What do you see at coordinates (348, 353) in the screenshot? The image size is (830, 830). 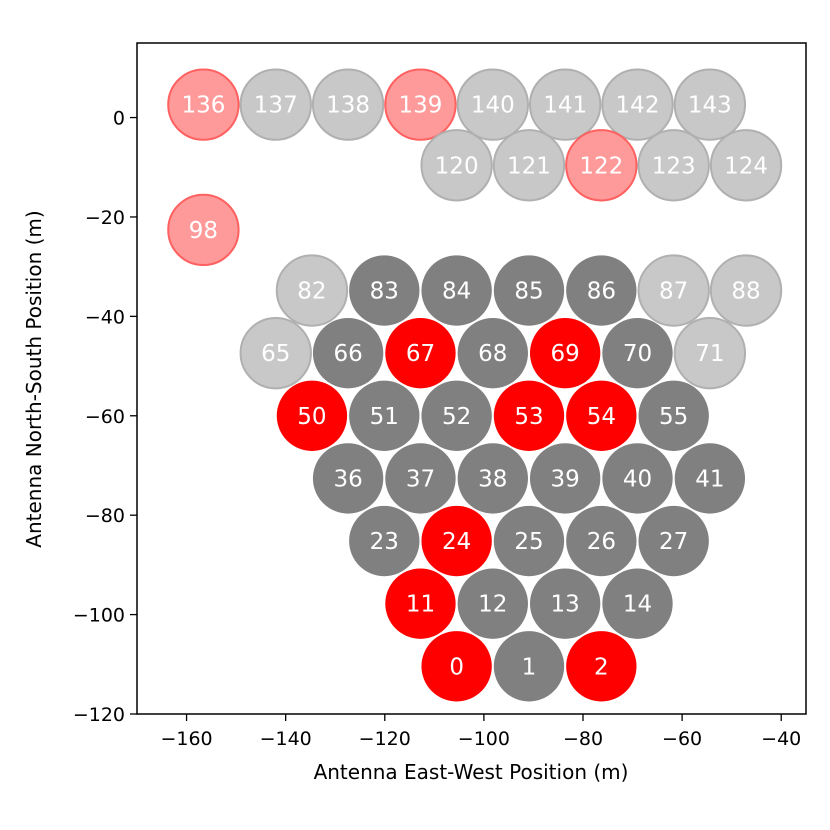 I see `antenna-marker: 66` at bounding box center [348, 353].